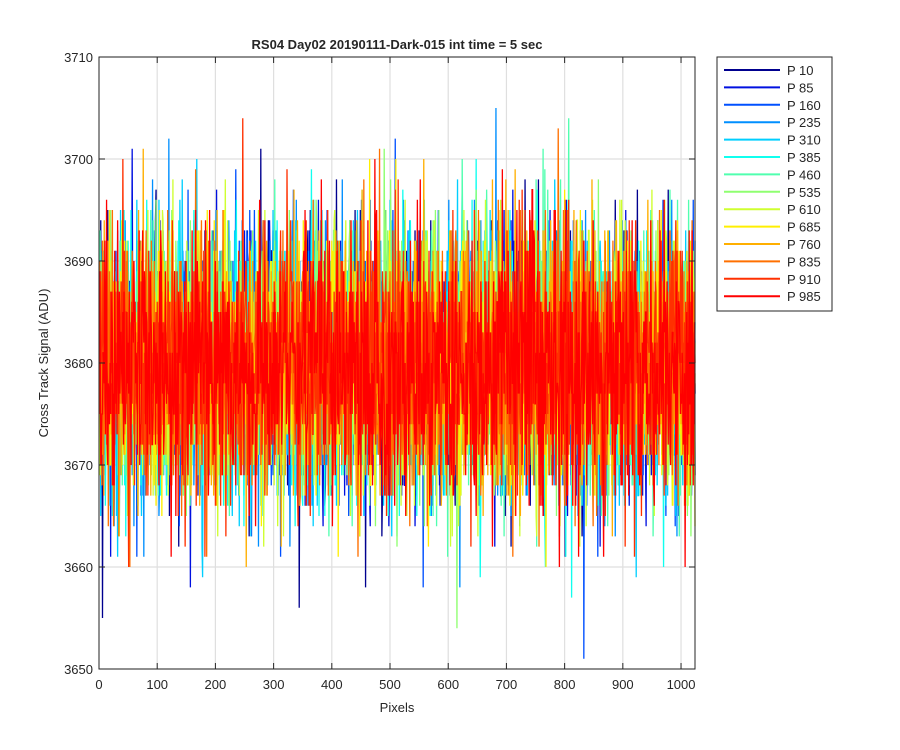  Describe the element at coordinates (274, 684) in the screenshot. I see `x-tick-label: 300` at that location.